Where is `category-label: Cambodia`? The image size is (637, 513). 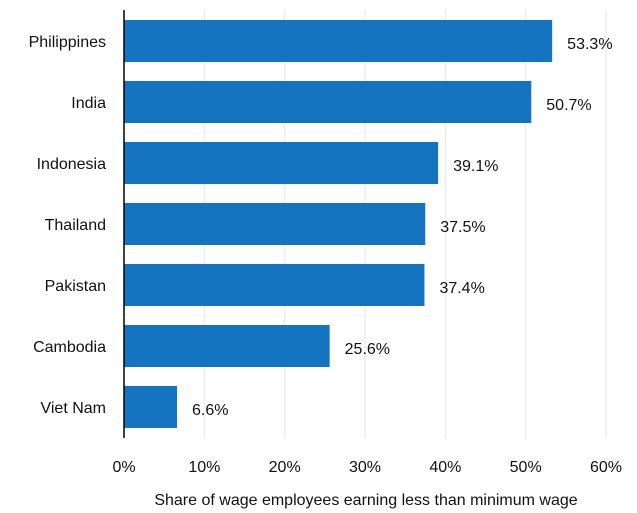
category-label: Cambodia is located at coordinates (69, 347).